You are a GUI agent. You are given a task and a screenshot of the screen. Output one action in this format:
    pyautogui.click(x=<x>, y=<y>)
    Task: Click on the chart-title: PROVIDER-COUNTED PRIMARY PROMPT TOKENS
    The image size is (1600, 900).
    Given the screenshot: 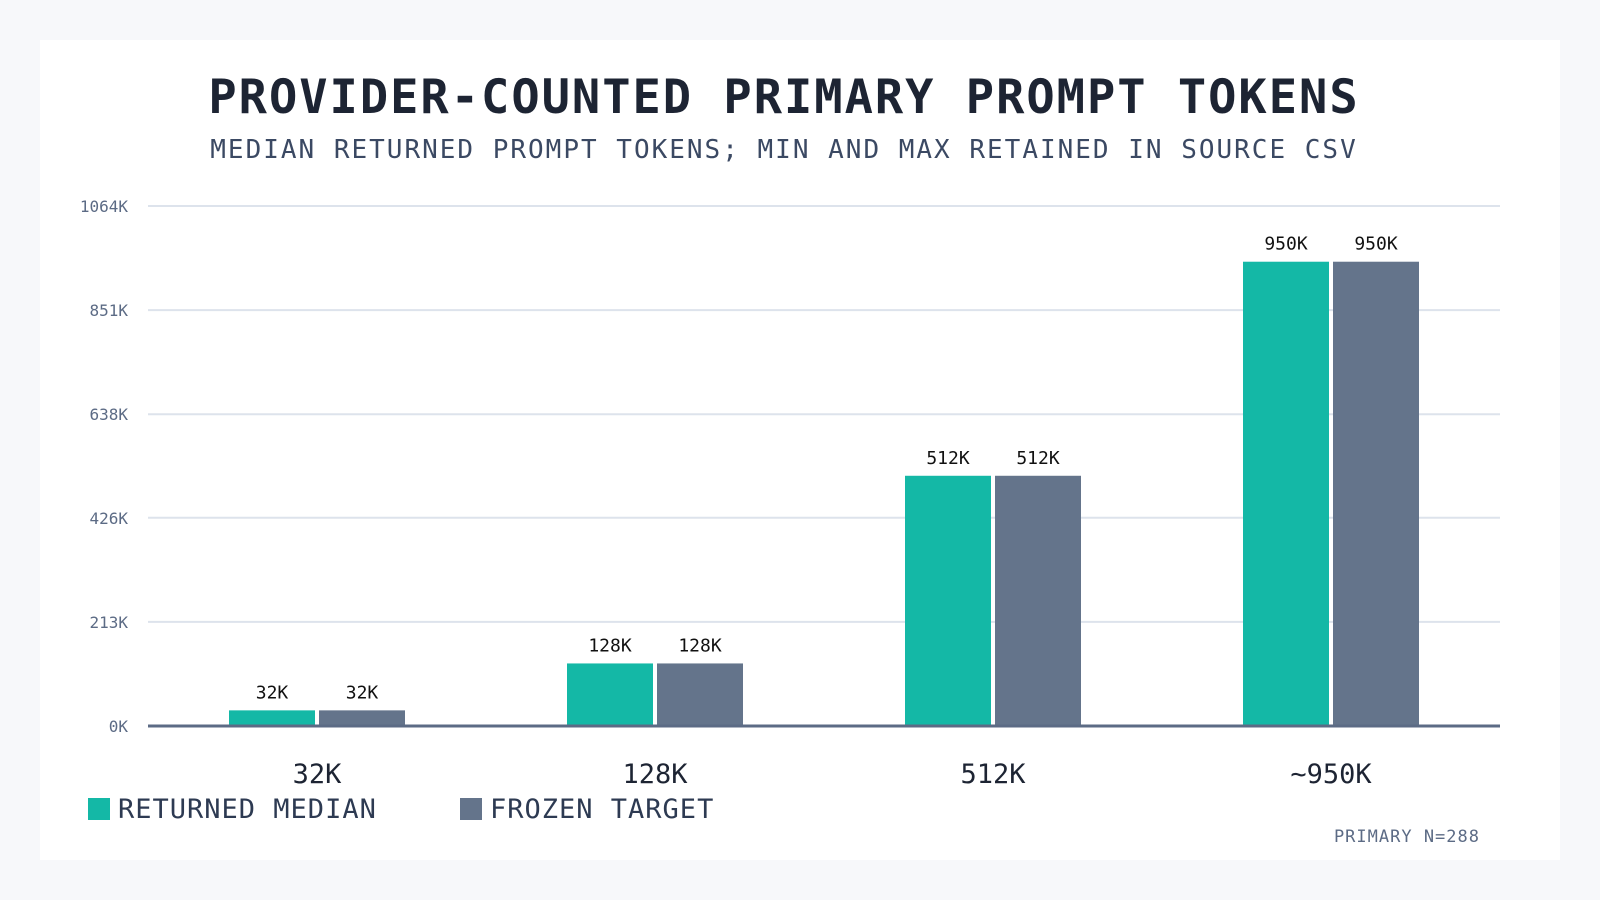 What is the action you would take?
    pyautogui.click(x=783, y=97)
    